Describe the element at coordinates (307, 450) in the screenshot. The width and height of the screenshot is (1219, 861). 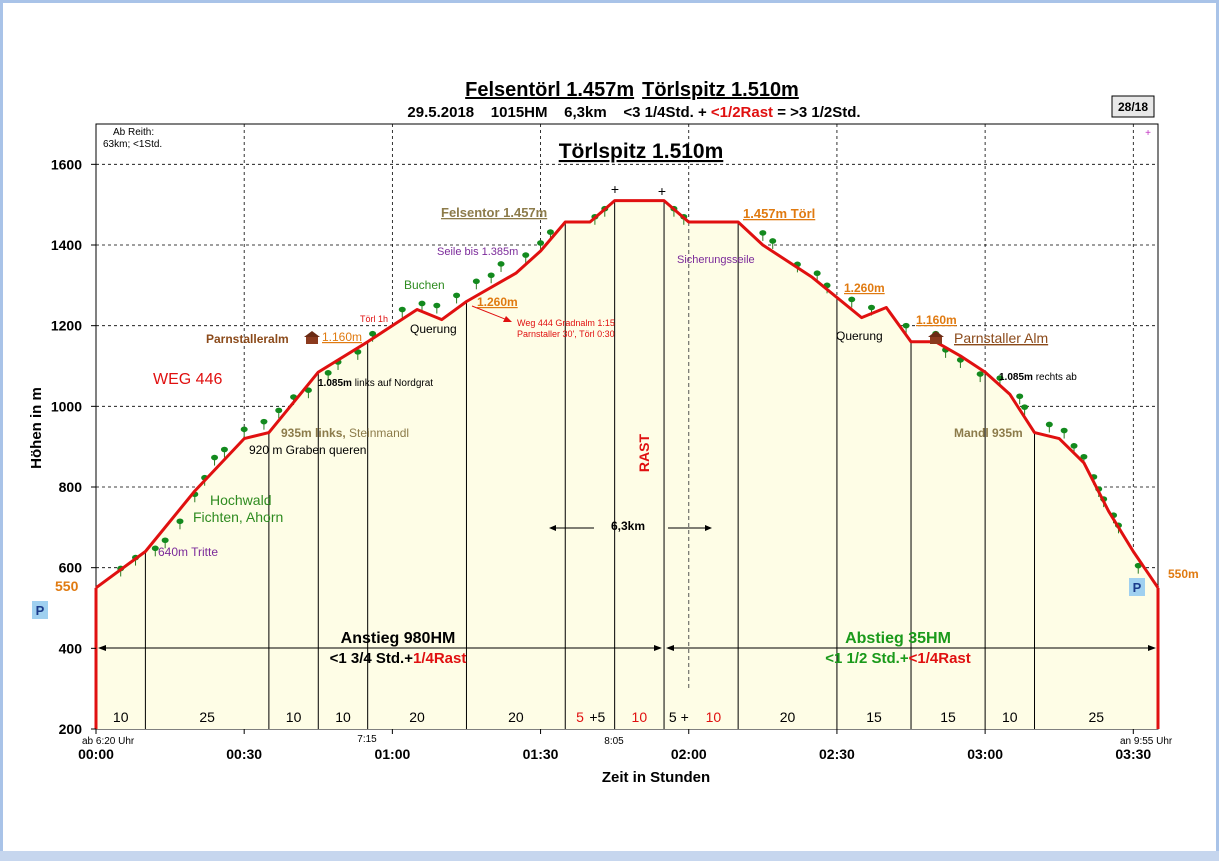
I see `ditch-label: 920 m Graben queren` at that location.